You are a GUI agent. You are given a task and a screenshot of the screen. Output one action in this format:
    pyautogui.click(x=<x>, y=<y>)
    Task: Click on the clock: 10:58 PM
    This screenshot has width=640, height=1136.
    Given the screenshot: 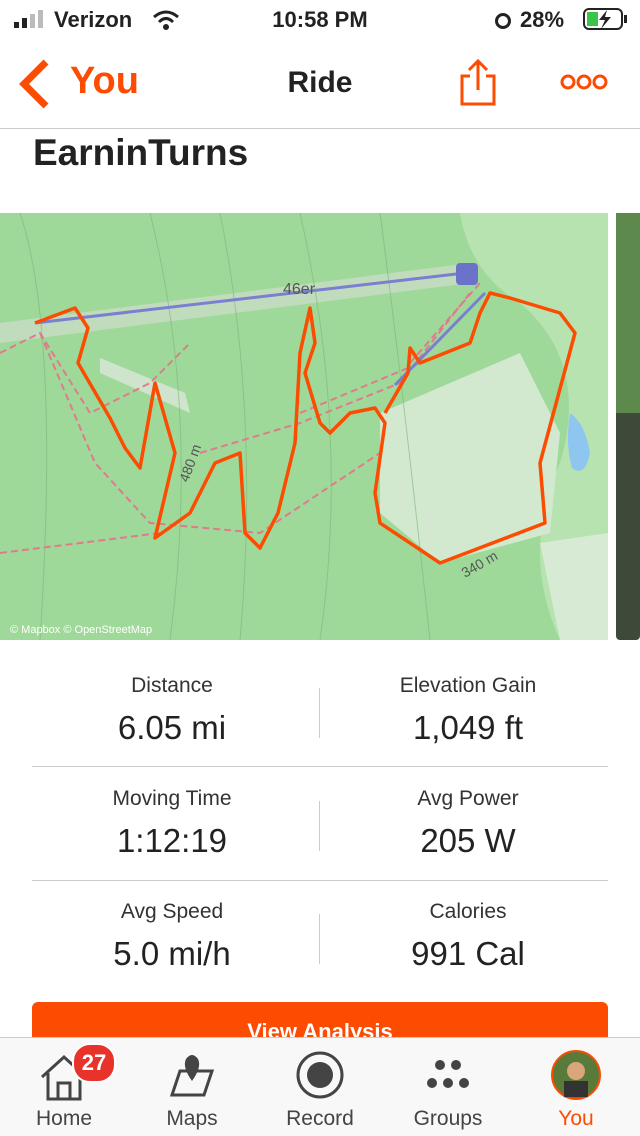 What is the action you would take?
    pyautogui.click(x=320, y=19)
    